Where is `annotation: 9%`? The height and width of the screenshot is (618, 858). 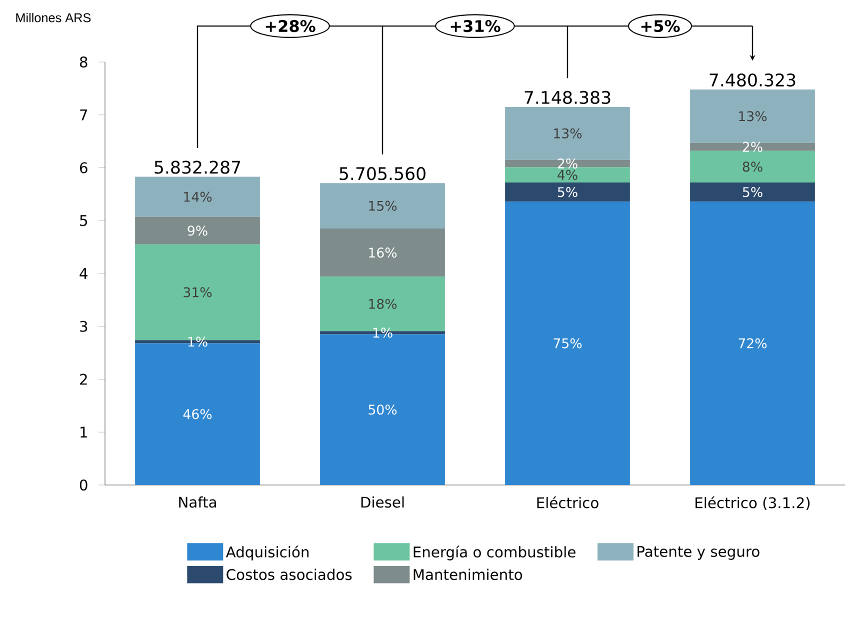 annotation: 9% is located at coordinates (198, 231).